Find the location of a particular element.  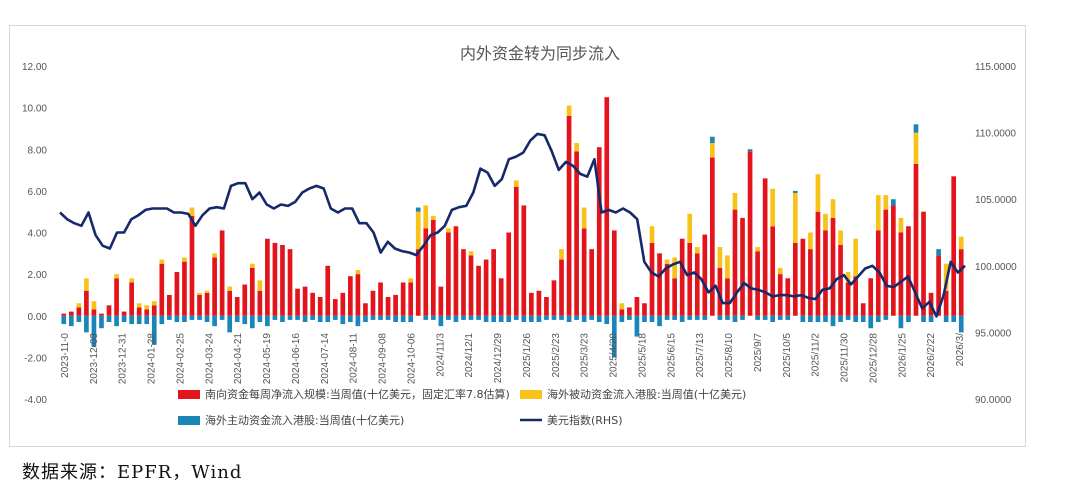

source-note: 数据来源：EPFR，Wind is located at coordinates (132, 472).